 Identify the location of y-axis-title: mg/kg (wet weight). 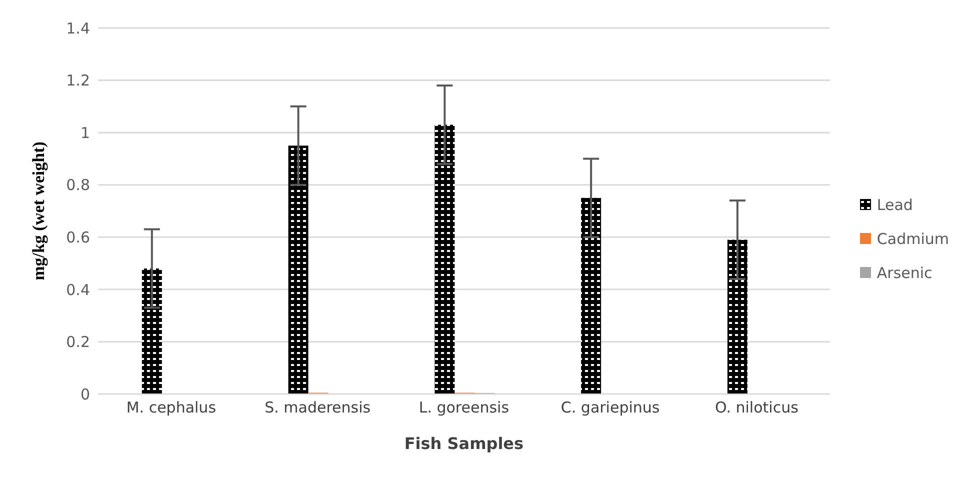
(38, 211).